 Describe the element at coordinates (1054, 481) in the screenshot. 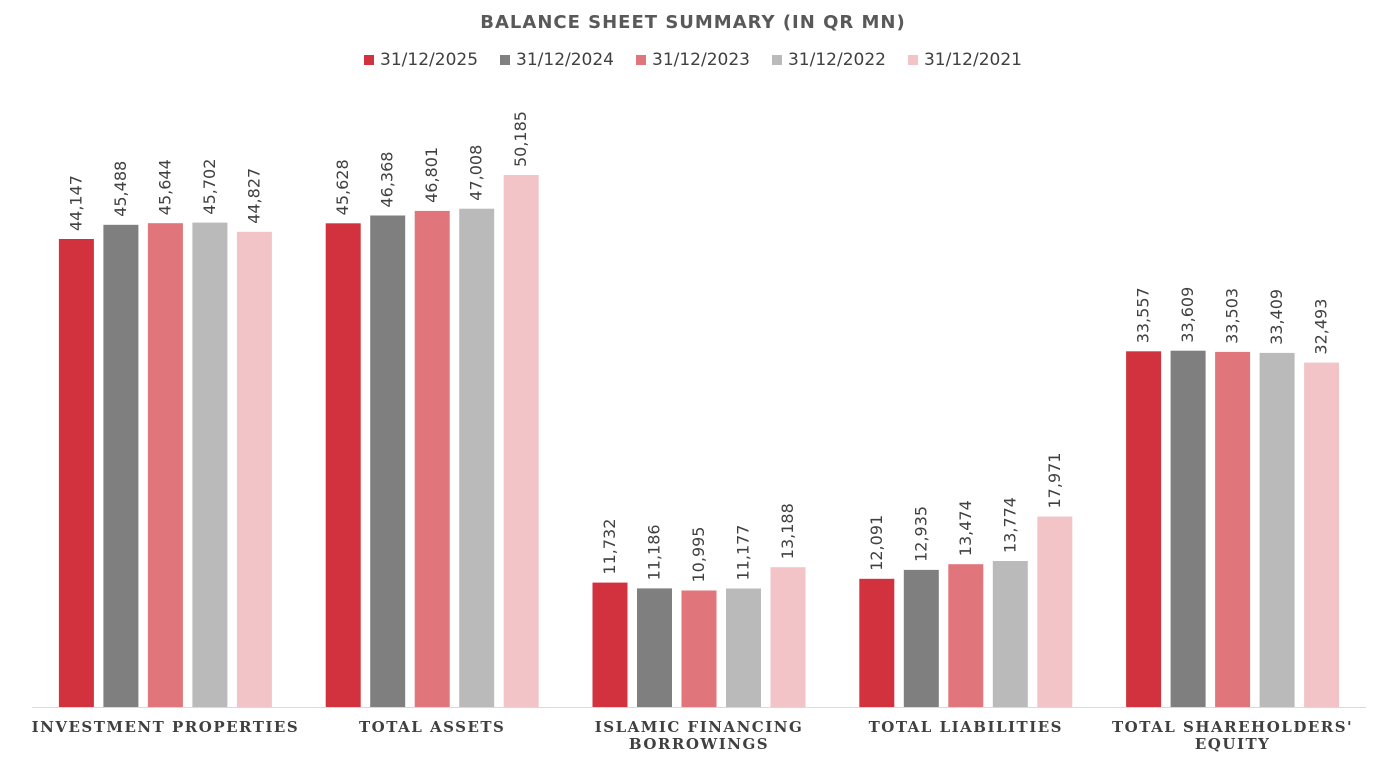

I see `data-label: 17,971` at that location.